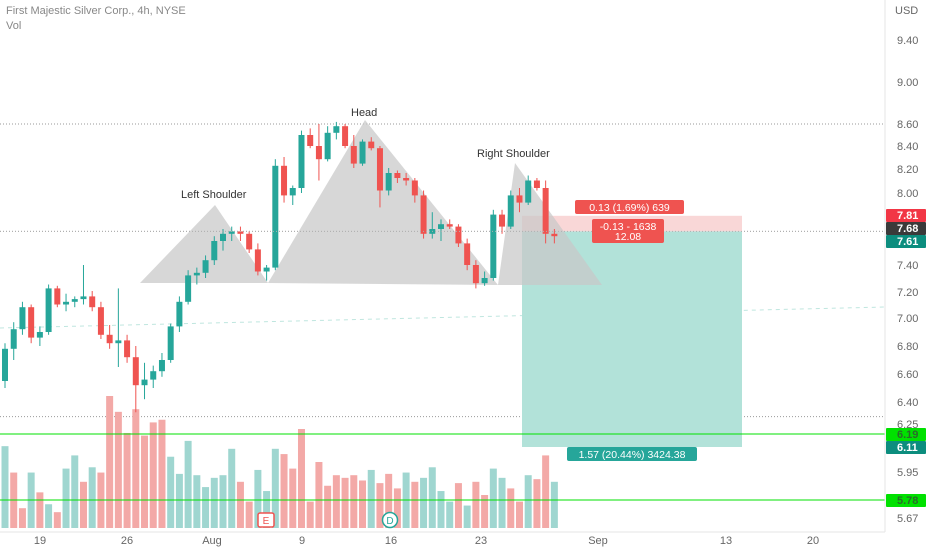 The height and width of the screenshot is (550, 932). Describe the element at coordinates (389, 521) in the screenshot. I see `event-marker-label: D` at that location.